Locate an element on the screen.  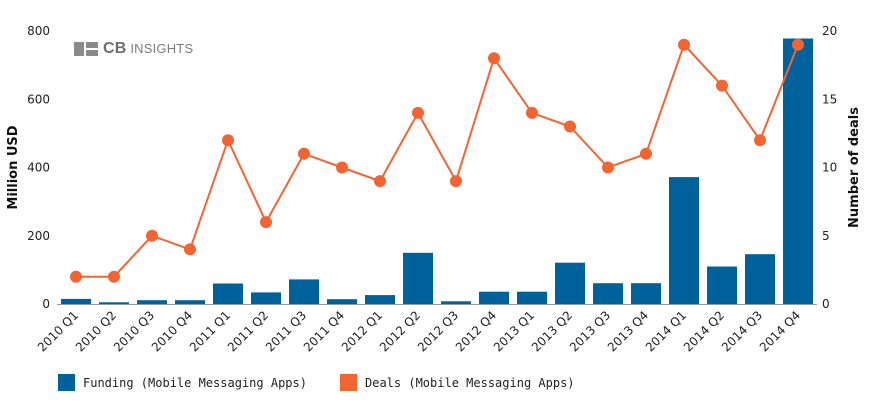
x-tick-label: 2014 Q2 is located at coordinates (704, 331).